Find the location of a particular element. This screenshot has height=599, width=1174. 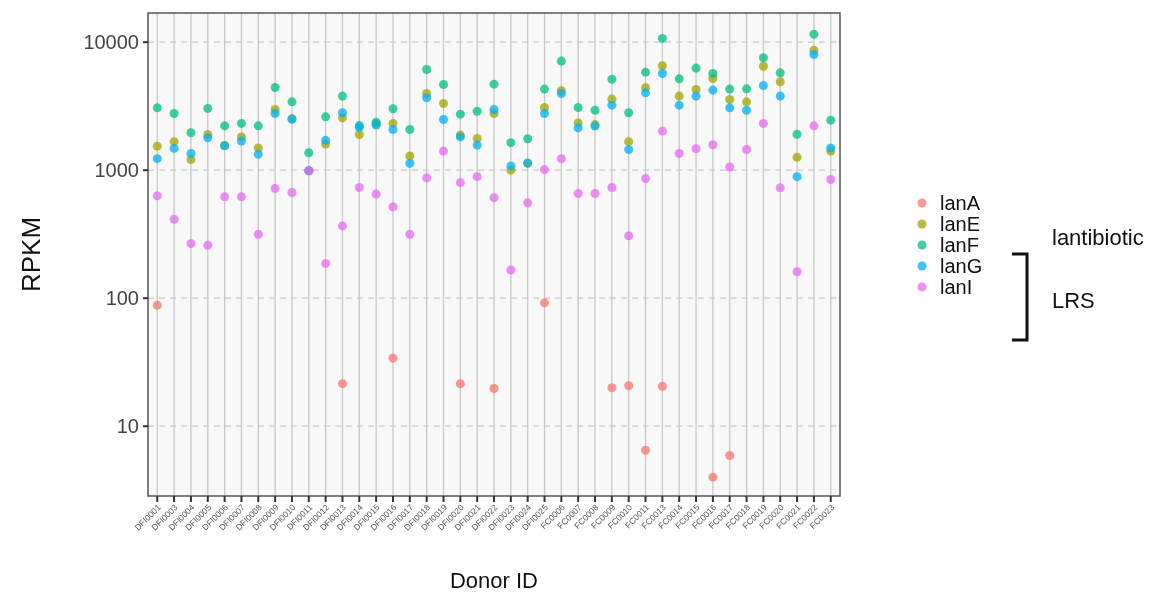

legend-label: lanE is located at coordinates (960, 224).